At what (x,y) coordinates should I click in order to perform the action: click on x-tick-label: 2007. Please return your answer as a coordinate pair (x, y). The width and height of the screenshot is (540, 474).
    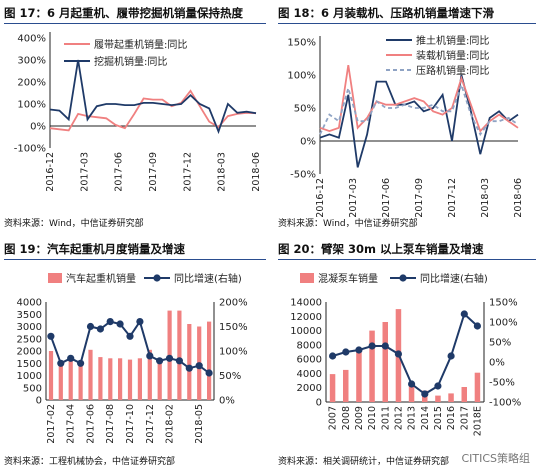
    Looking at the image, I should click on (333, 418).